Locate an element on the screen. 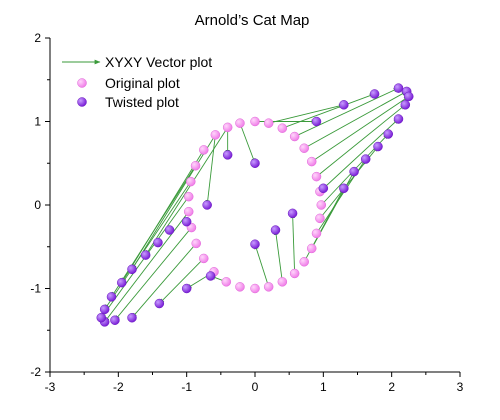 The height and width of the screenshot is (420, 500). x-tick-label: -3 is located at coordinates (50, 387).